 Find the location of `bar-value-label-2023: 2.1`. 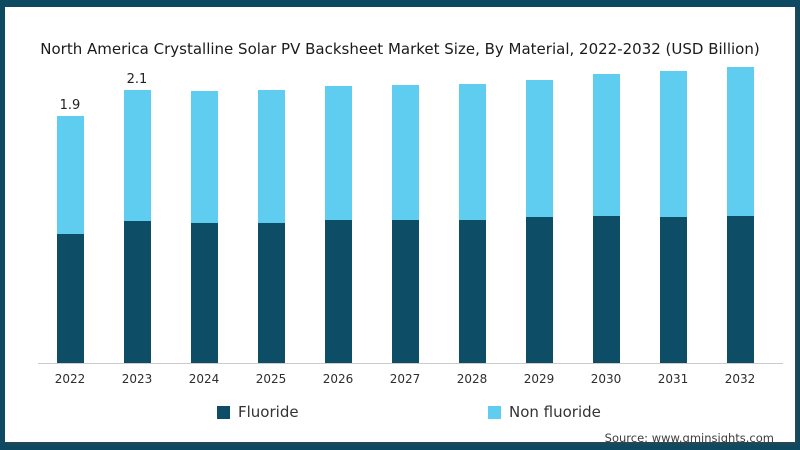

bar-value-label-2023: 2.1 is located at coordinates (137, 79).